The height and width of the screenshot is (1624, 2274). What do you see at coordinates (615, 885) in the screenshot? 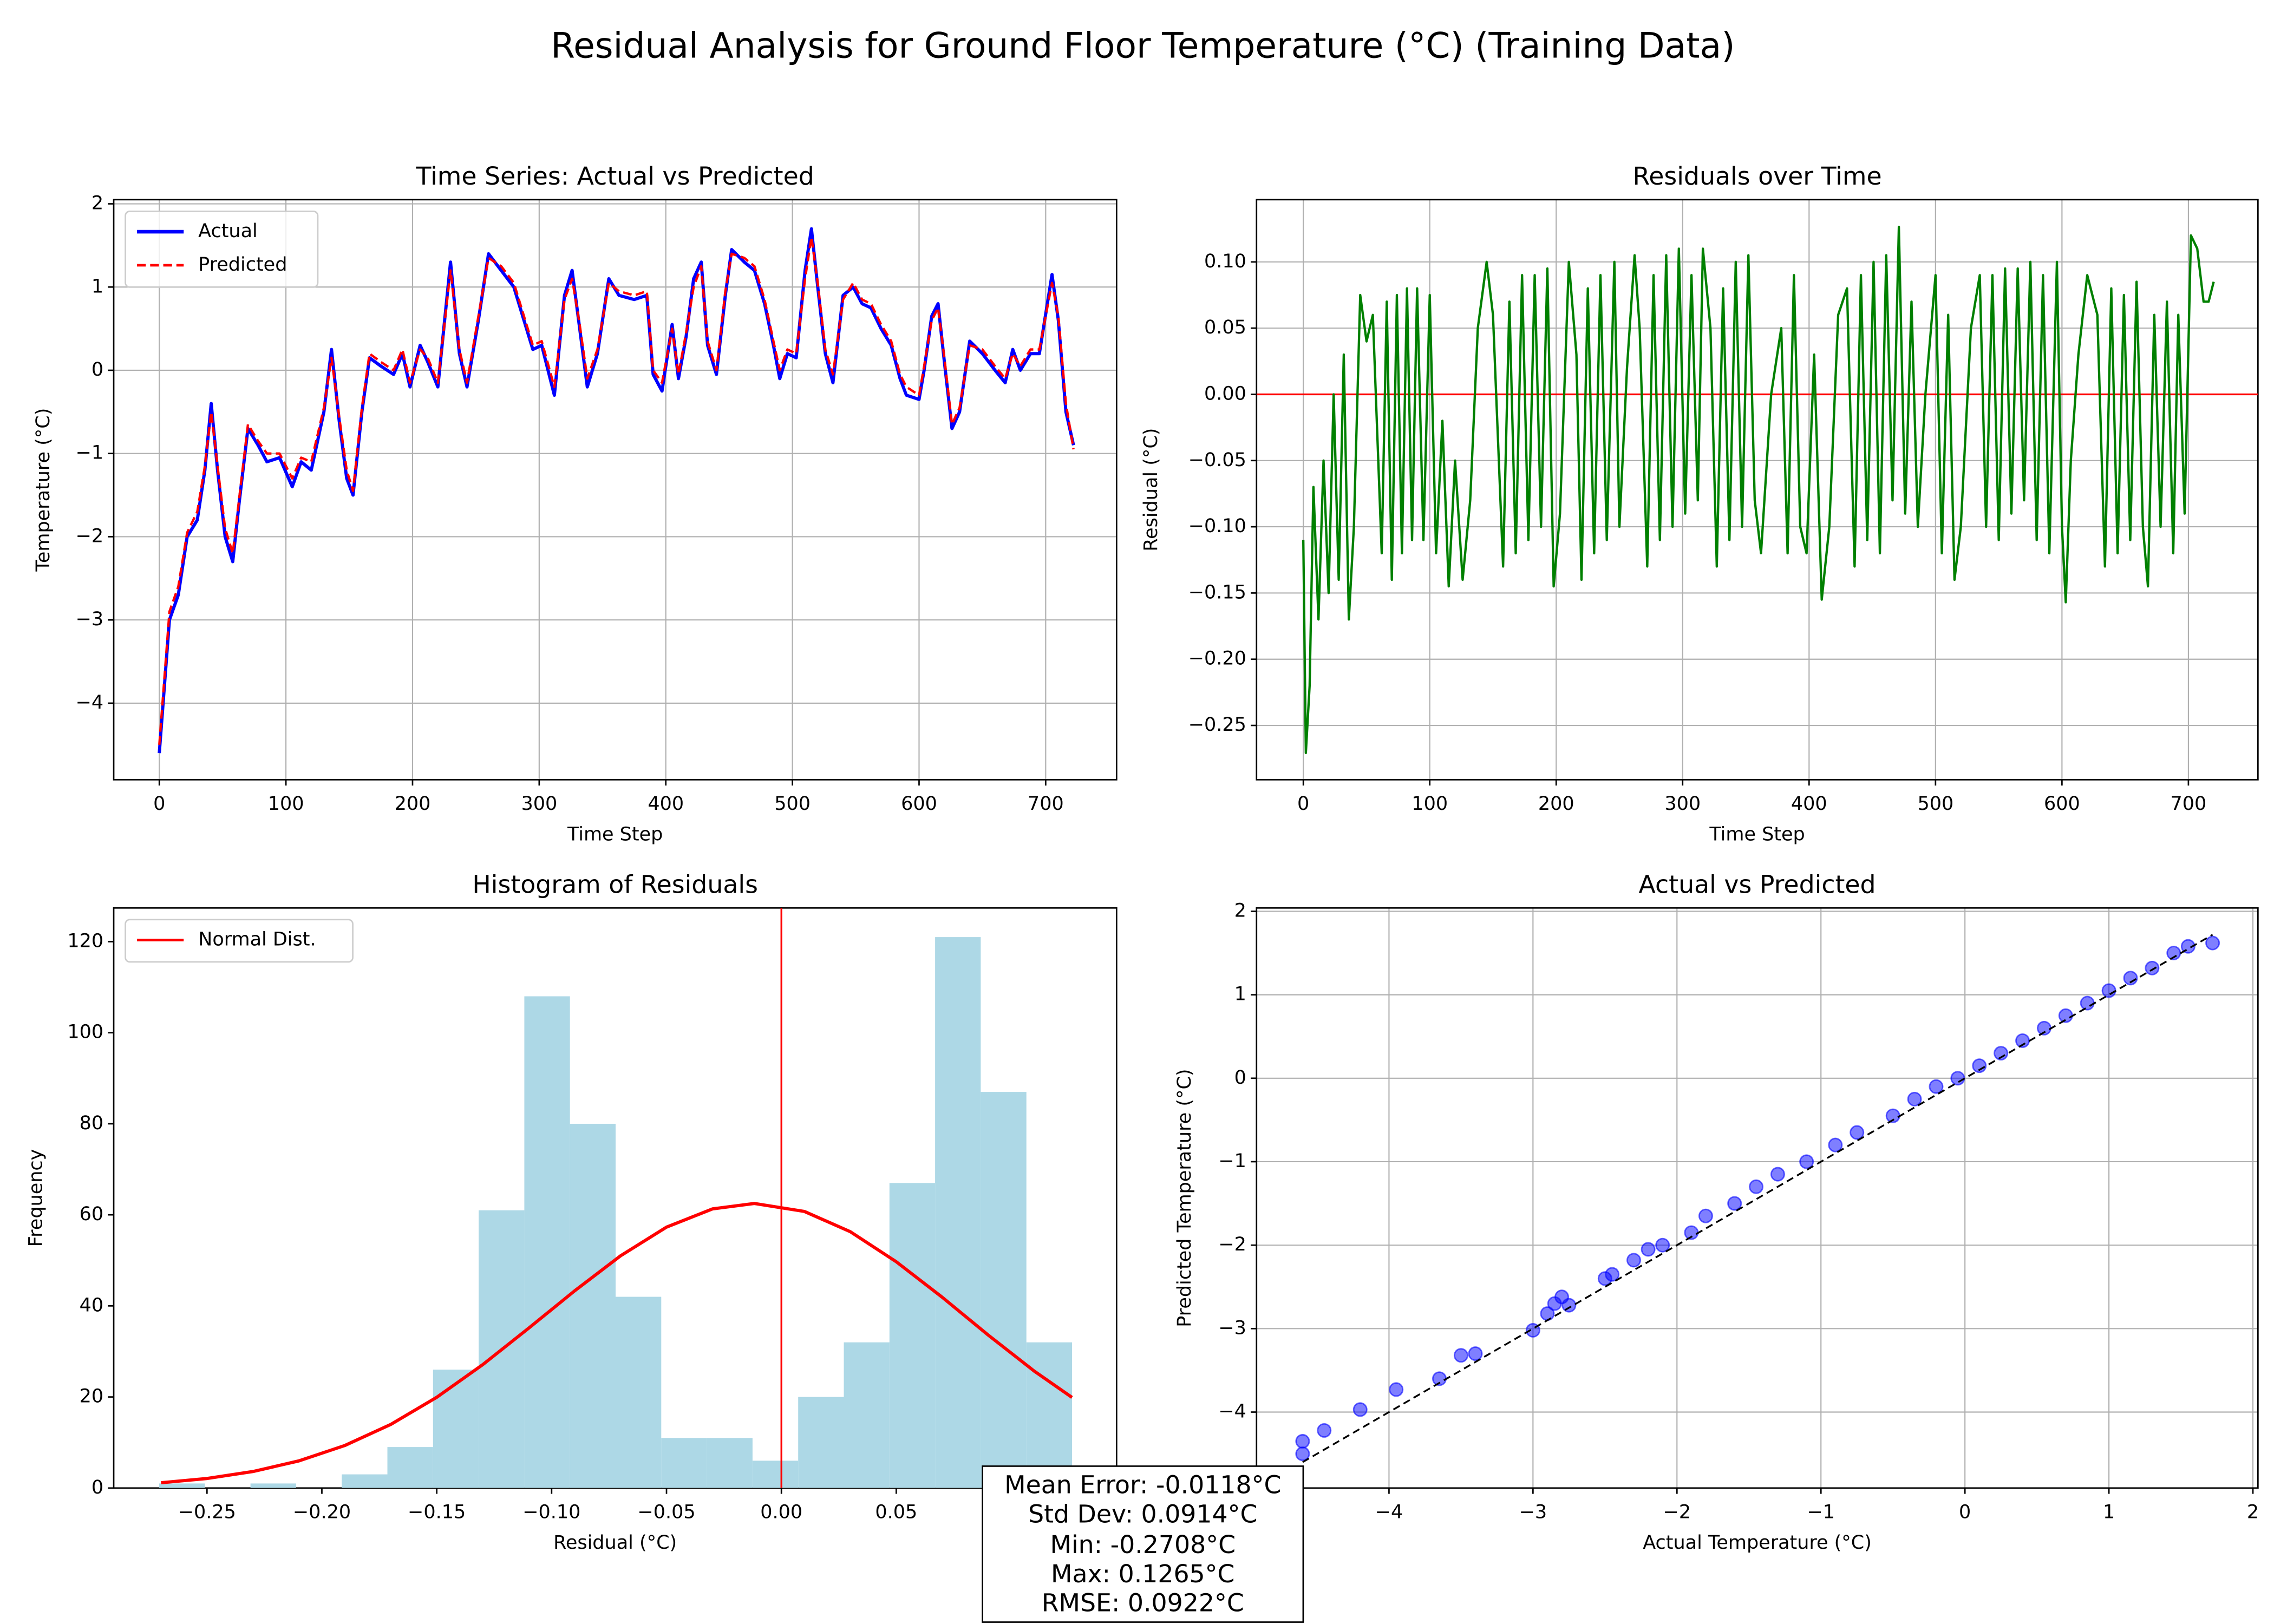
I see `axes-title: Histogram of Residuals` at bounding box center [615, 885].